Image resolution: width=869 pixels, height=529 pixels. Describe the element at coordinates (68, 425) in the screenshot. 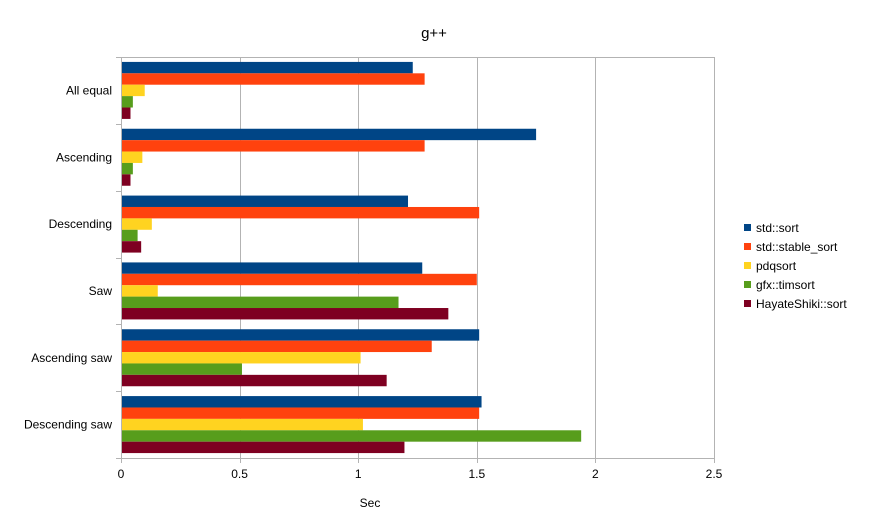

I see `category-label: Descending saw` at that location.